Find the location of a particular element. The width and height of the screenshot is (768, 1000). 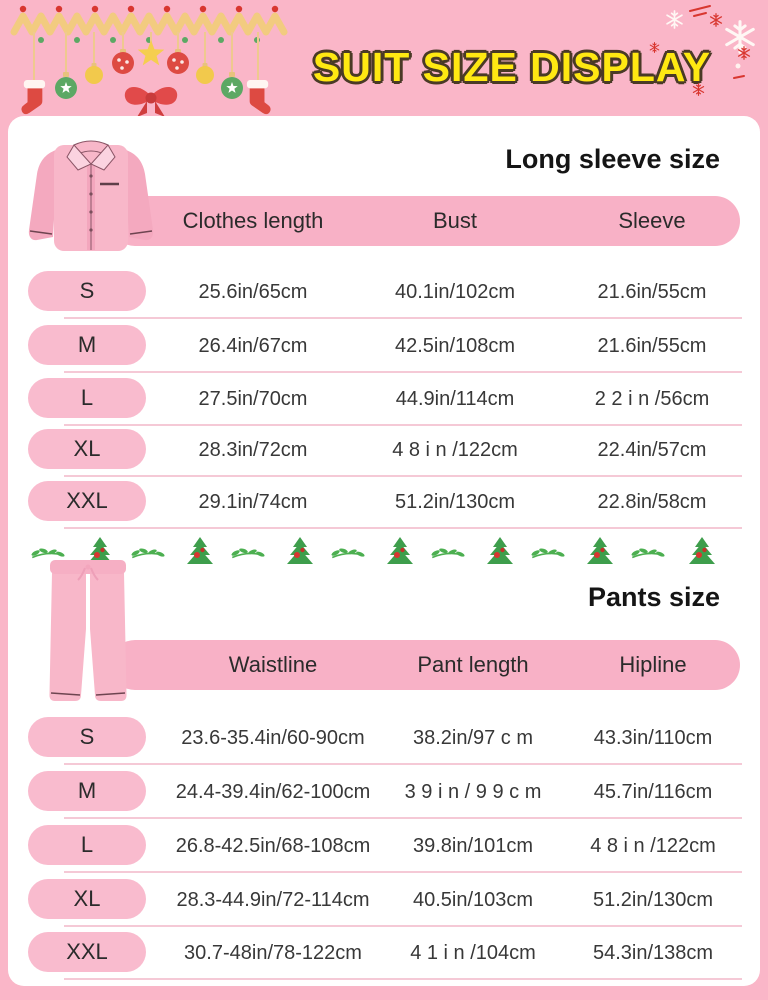

sleeve-value: 2 2 i n /56cm is located at coordinates (652, 399).